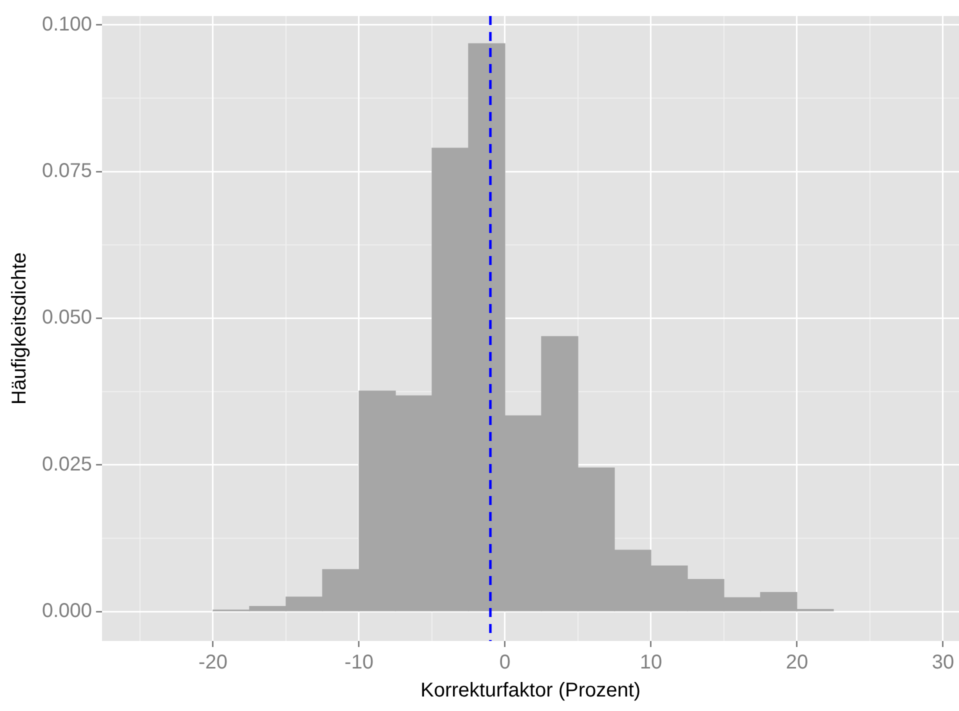  What do you see at coordinates (359, 663) in the screenshot?
I see `x-tick-label: -10` at bounding box center [359, 663].